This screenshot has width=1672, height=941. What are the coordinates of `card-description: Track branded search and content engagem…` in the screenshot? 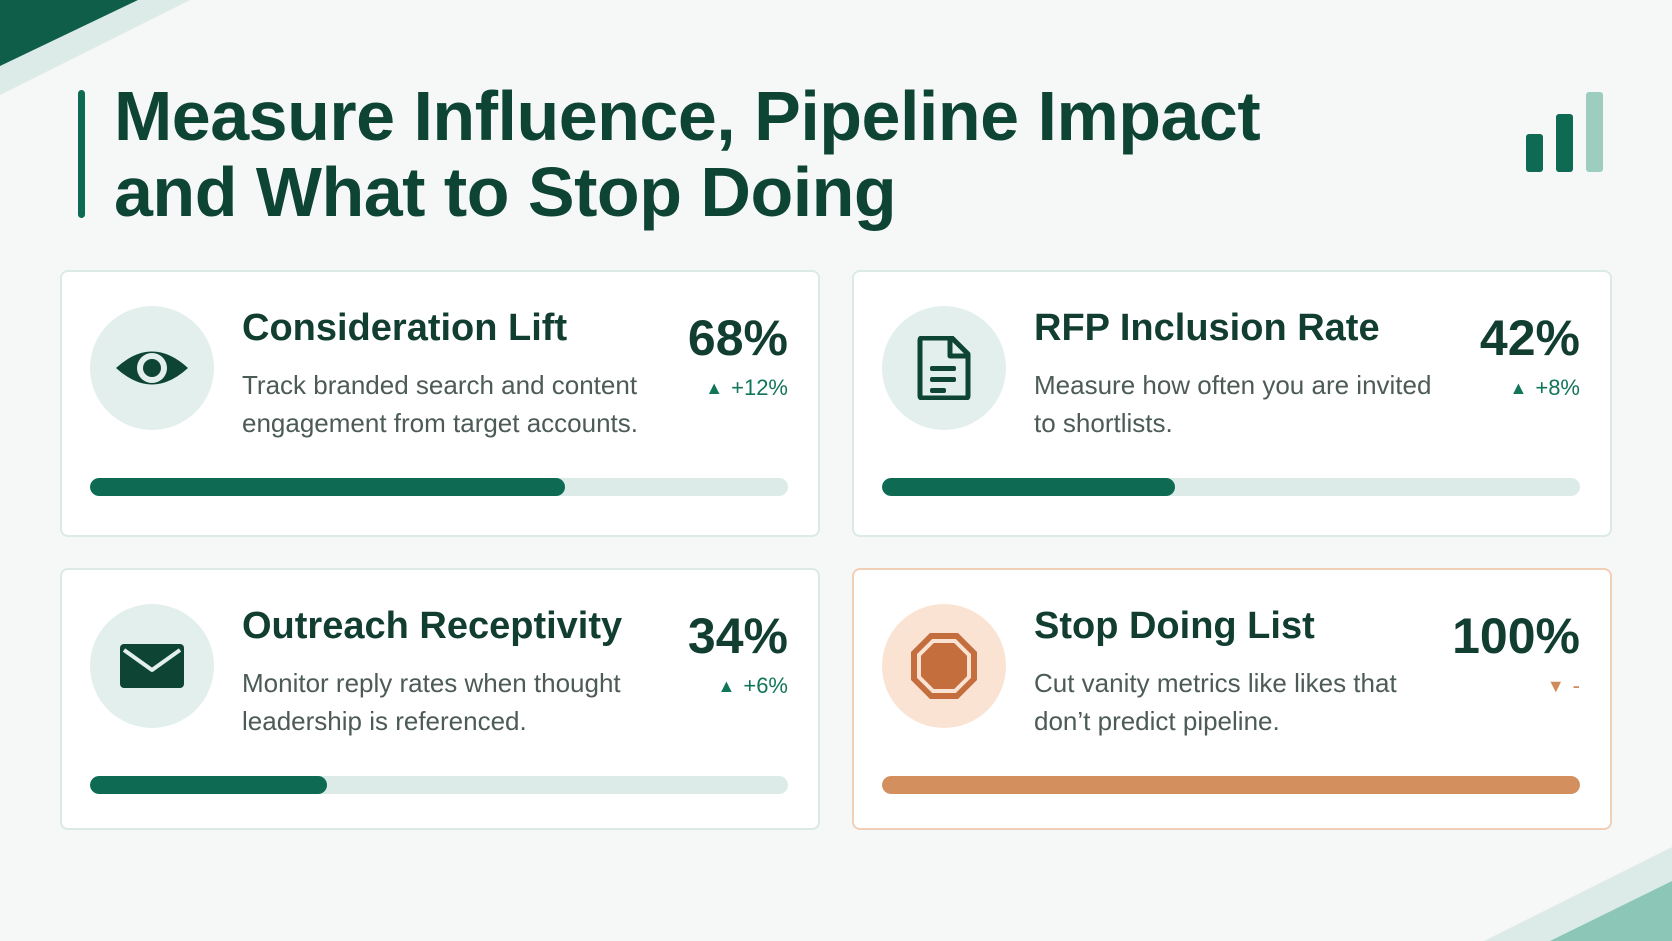 It's located at (440, 404).